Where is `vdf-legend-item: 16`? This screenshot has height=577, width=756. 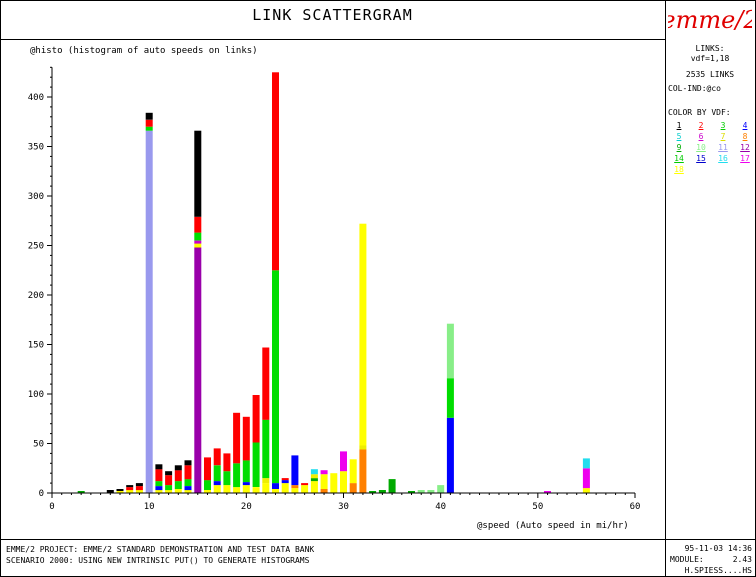 vdf-legend-item: 16 is located at coordinates (723, 158).